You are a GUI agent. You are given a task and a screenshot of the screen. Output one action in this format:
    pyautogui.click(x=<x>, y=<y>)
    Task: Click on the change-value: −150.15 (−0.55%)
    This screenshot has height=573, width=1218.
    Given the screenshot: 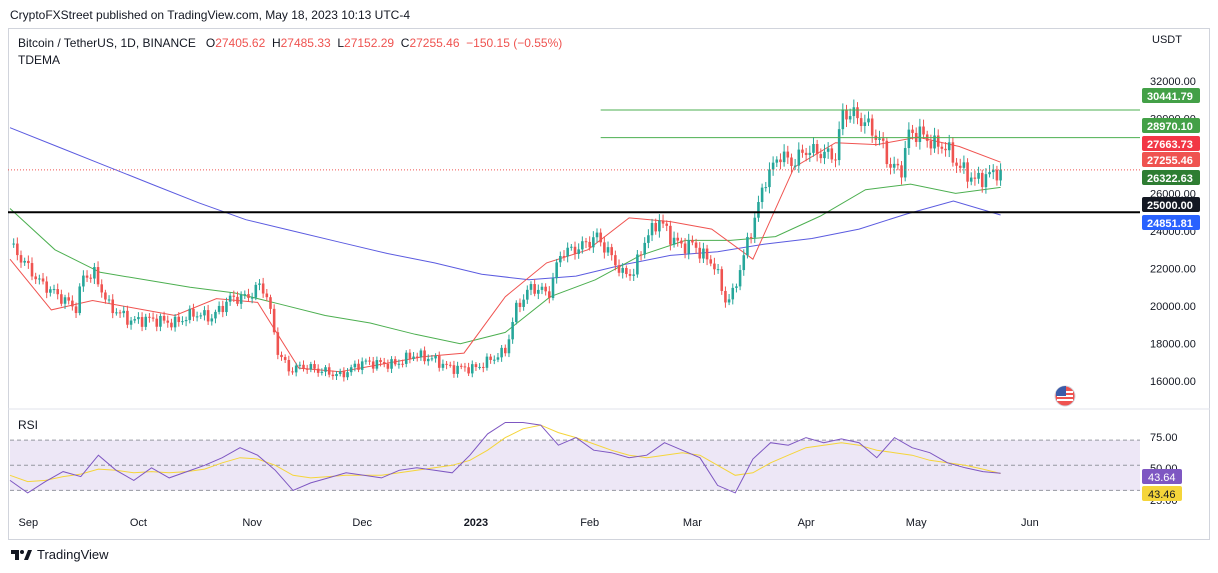 What is the action you would take?
    pyautogui.click(x=514, y=43)
    